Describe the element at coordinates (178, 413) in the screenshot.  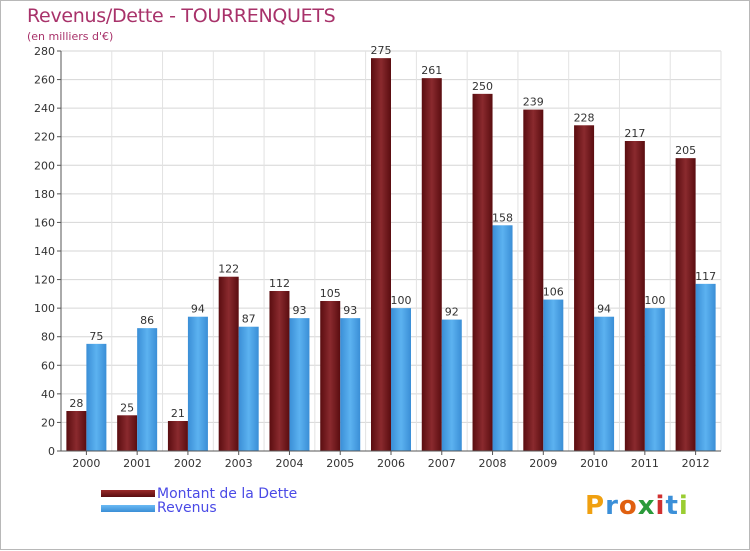
I see `data-label: 21` at that location.